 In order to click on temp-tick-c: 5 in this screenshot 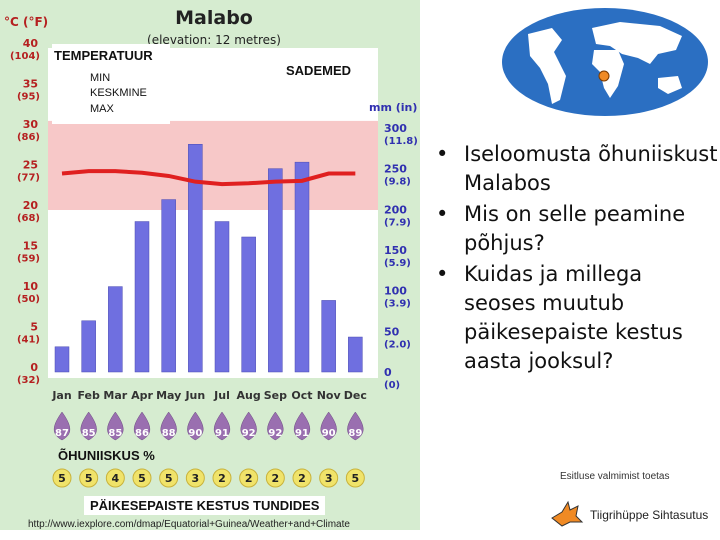, I will do `click(34, 327)`.